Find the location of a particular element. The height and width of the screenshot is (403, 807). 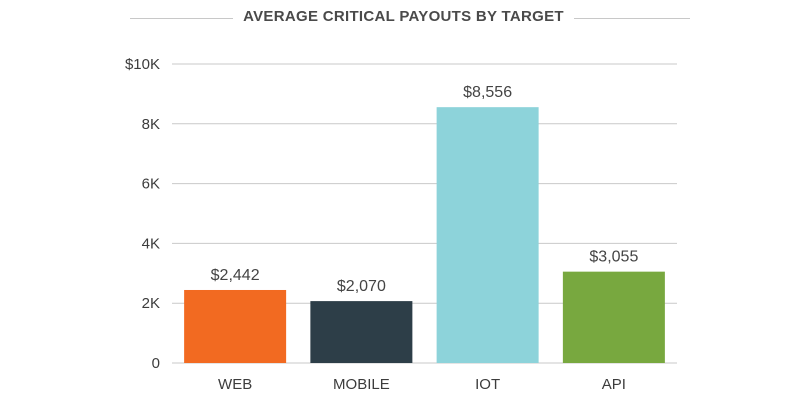

chart-title-row: AVERAGE CRITICAL PAYOUTS BY TARGET is located at coordinates (403, 16).